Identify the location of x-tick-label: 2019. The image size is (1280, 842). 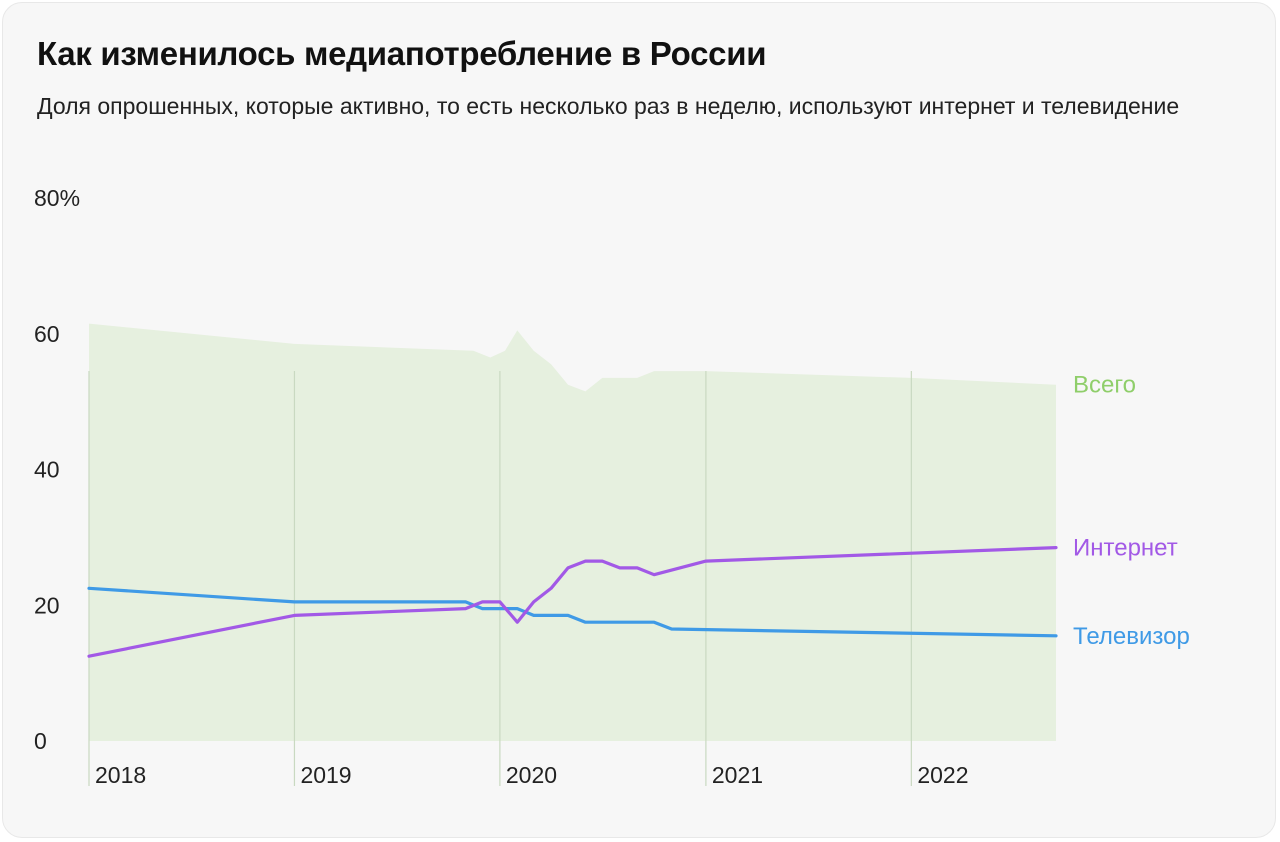
(325, 775).